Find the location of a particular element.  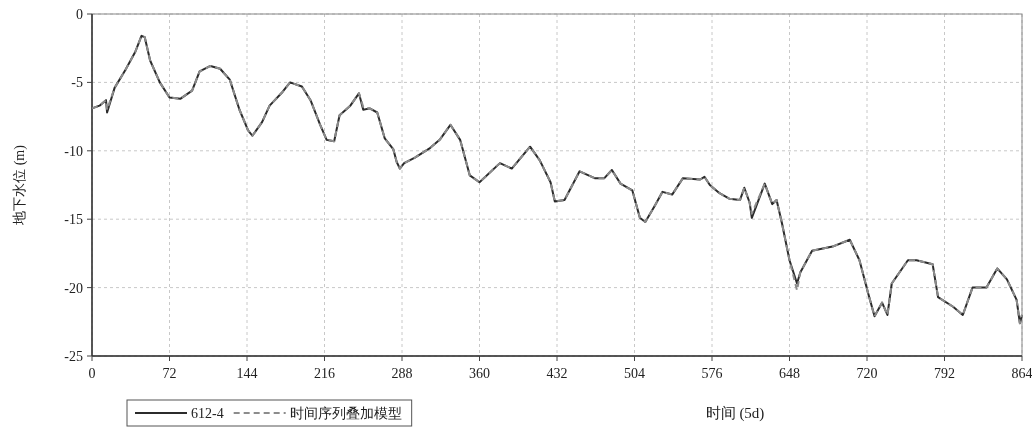

y-tick-label: -25 is located at coordinates (73, 356).